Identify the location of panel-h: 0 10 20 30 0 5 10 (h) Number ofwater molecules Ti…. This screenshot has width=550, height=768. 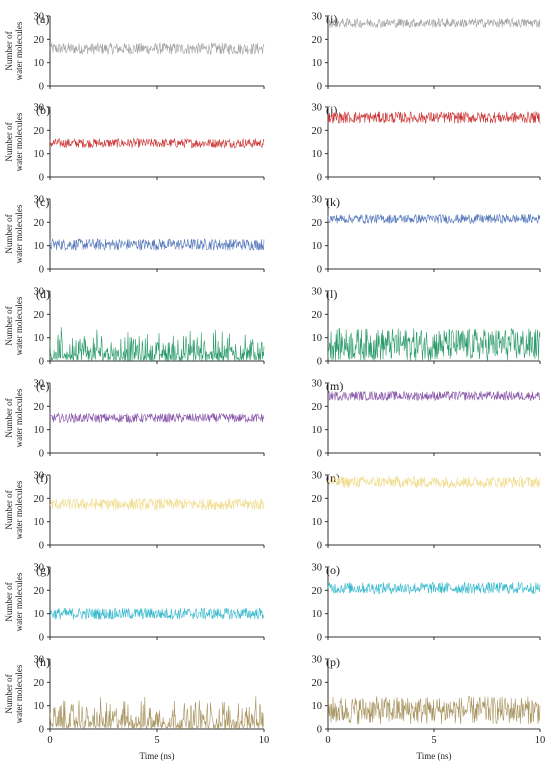
(136, 708).